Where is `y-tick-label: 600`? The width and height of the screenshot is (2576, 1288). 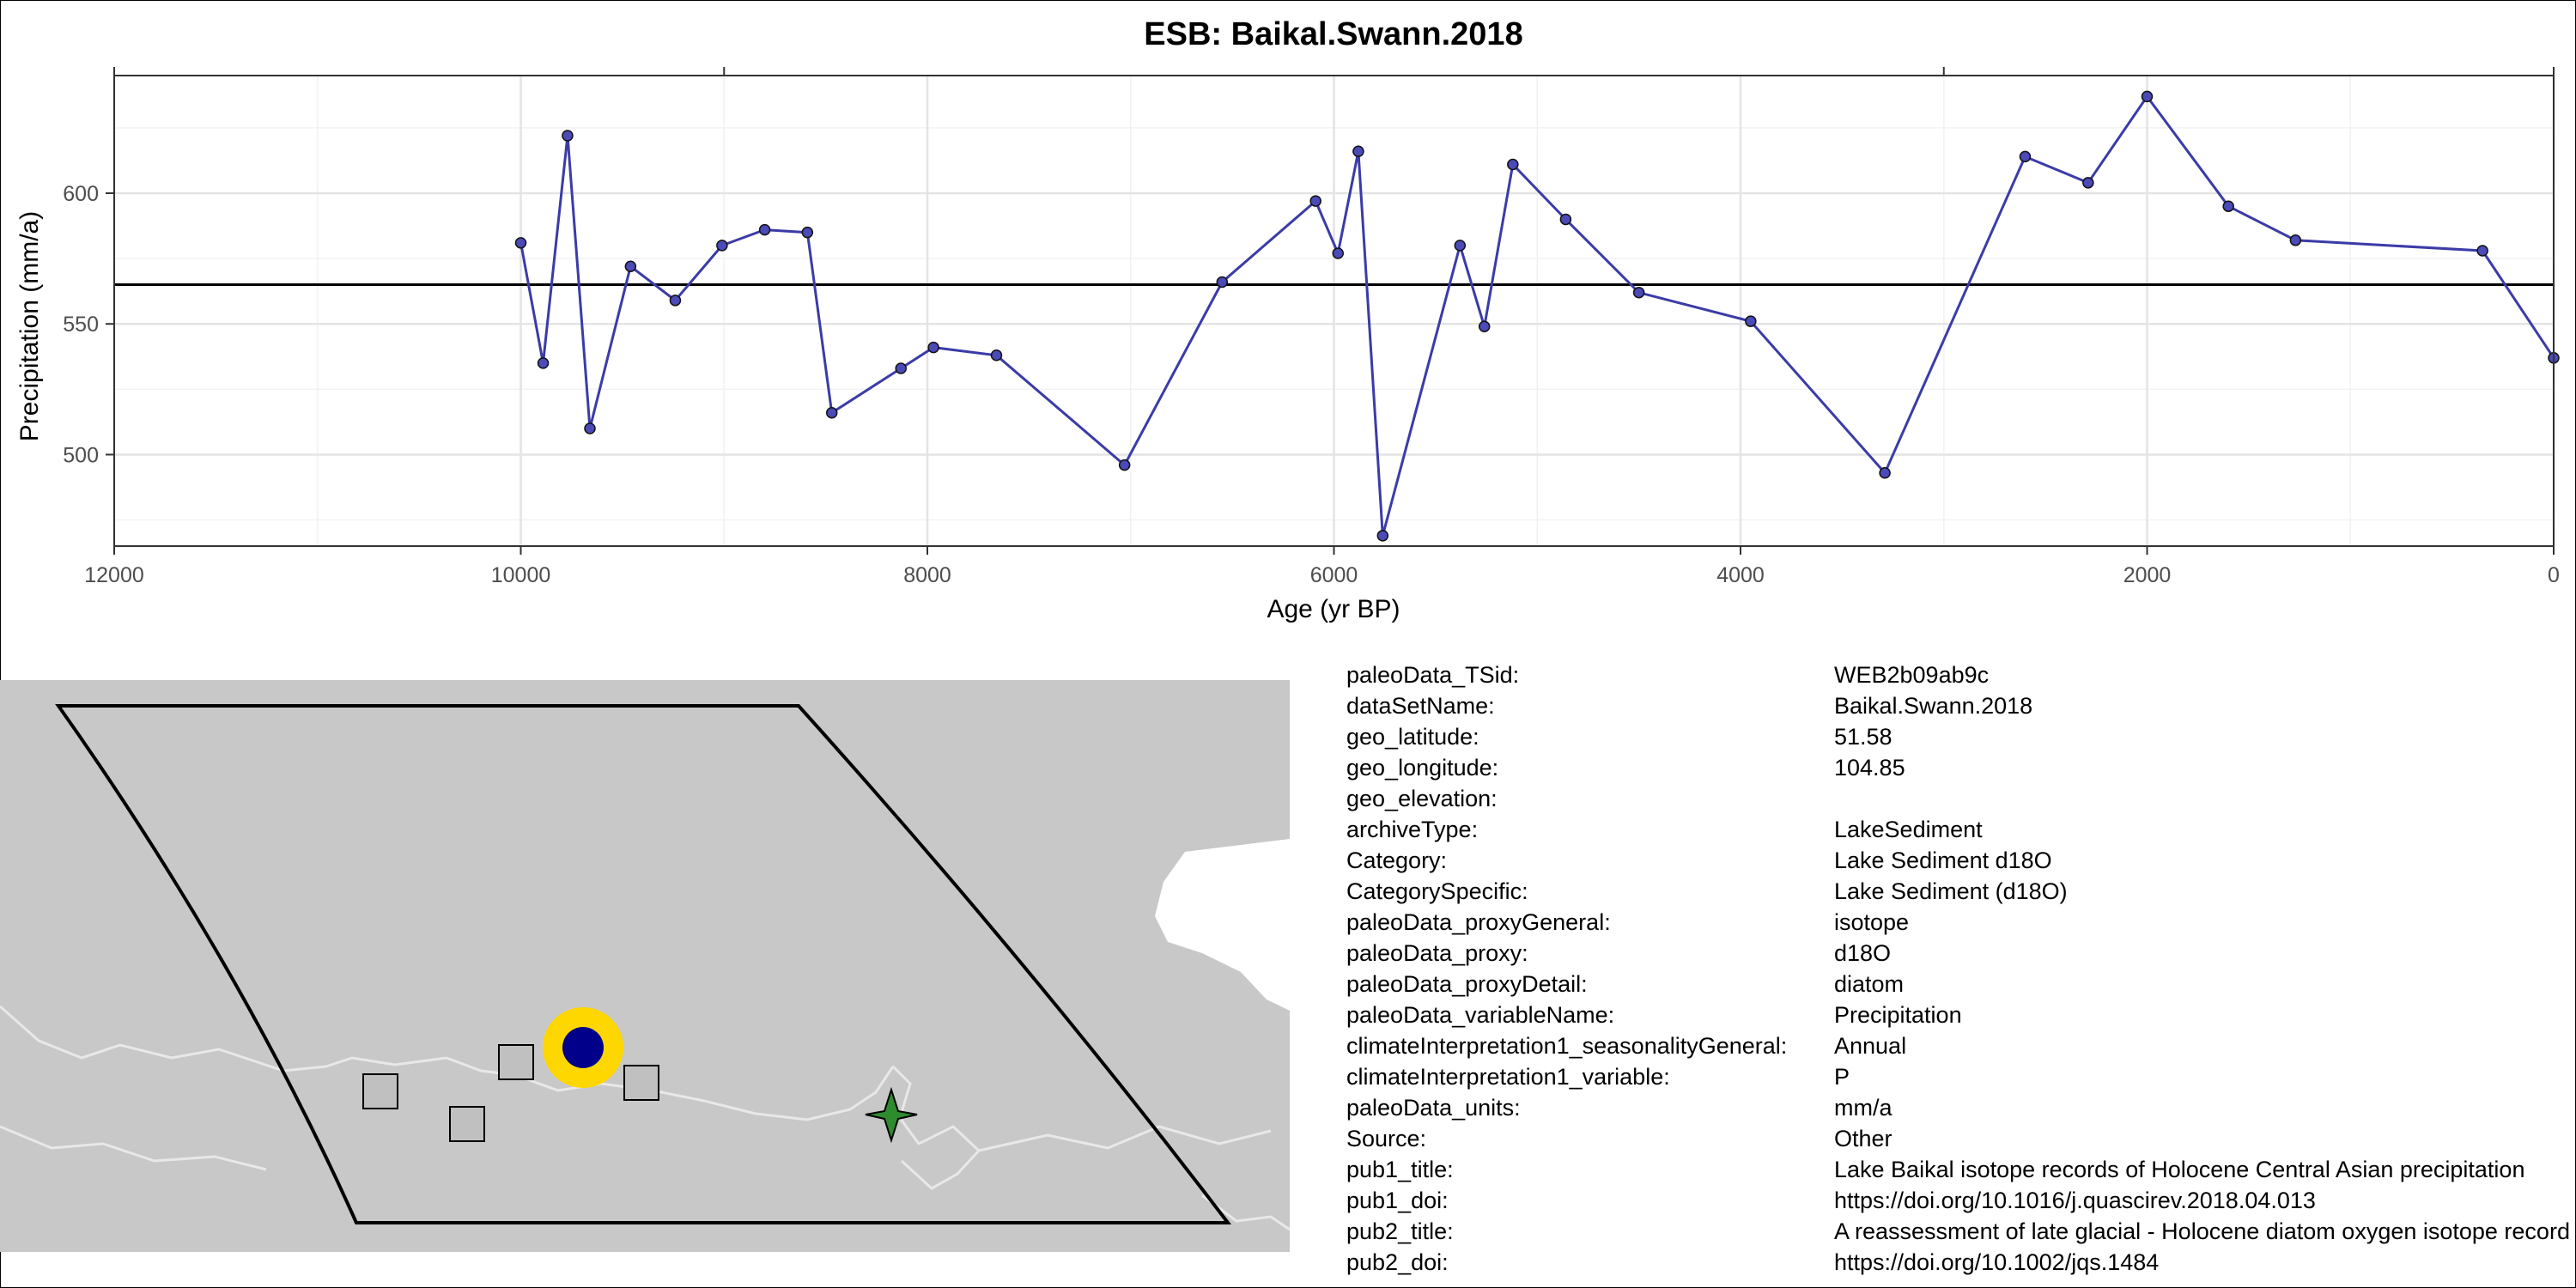
y-tick-label: 600 is located at coordinates (81, 194).